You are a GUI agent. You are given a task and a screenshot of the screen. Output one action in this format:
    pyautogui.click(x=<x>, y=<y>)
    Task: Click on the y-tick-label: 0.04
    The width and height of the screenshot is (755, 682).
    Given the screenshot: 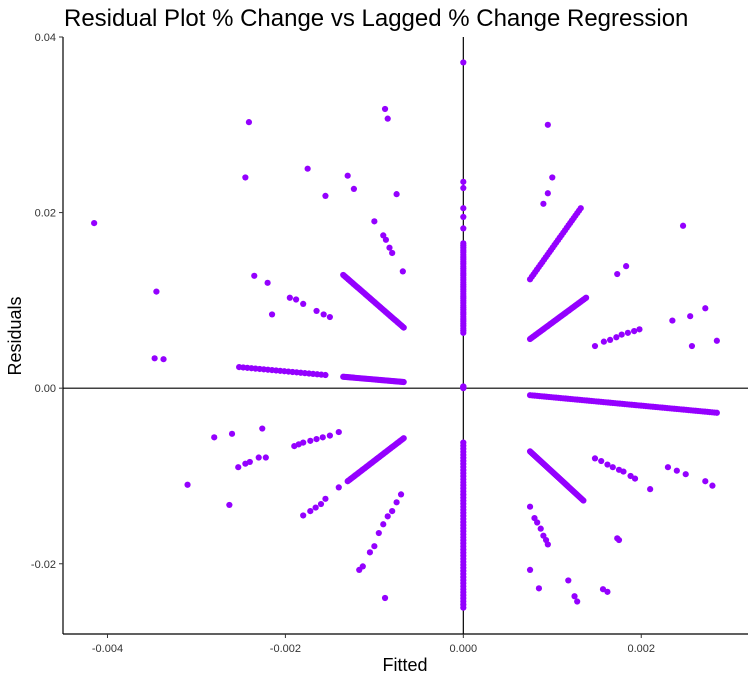 What is the action you would take?
    pyautogui.click(x=45, y=38)
    